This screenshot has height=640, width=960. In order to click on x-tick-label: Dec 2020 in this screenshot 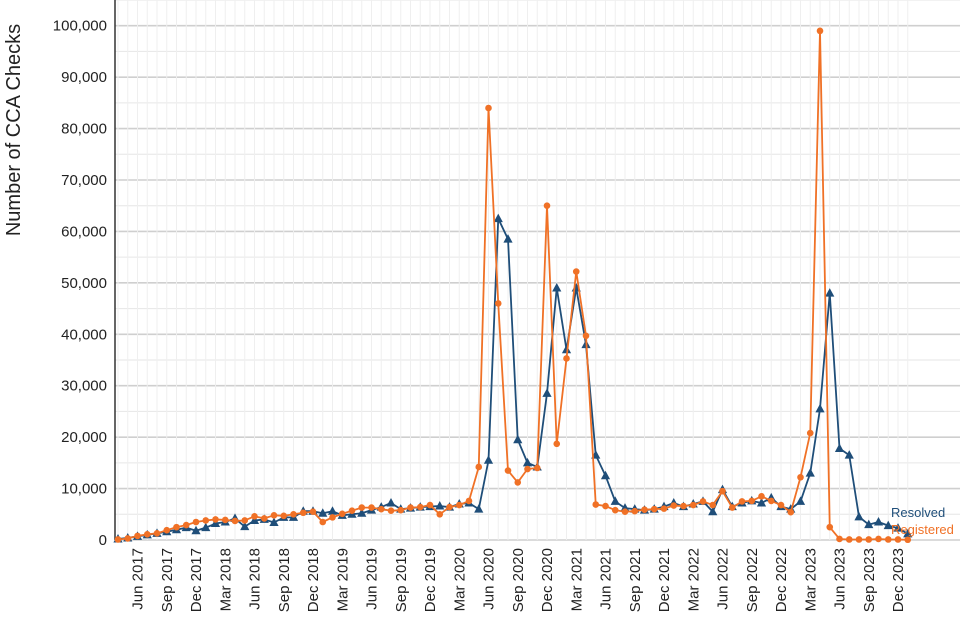, I will do `click(547, 580)`.